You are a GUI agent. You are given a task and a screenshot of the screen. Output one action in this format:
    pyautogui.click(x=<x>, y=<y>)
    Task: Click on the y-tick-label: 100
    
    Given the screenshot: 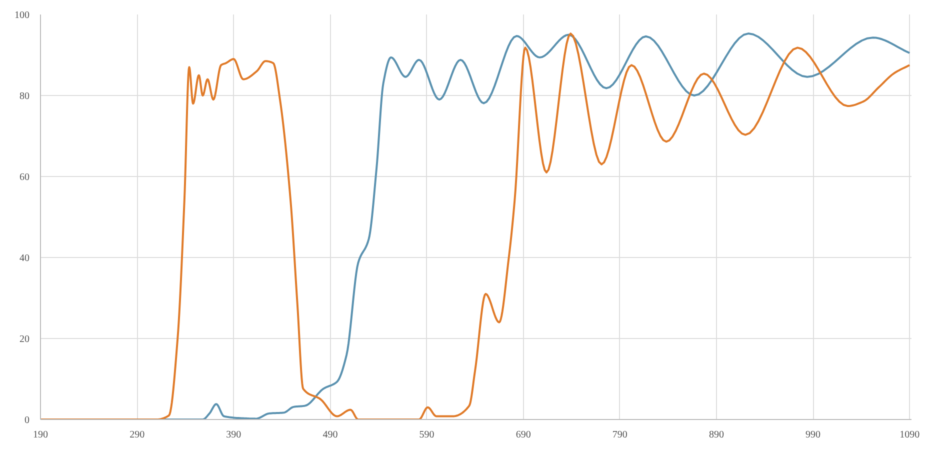 What is the action you would take?
    pyautogui.click(x=22, y=15)
    